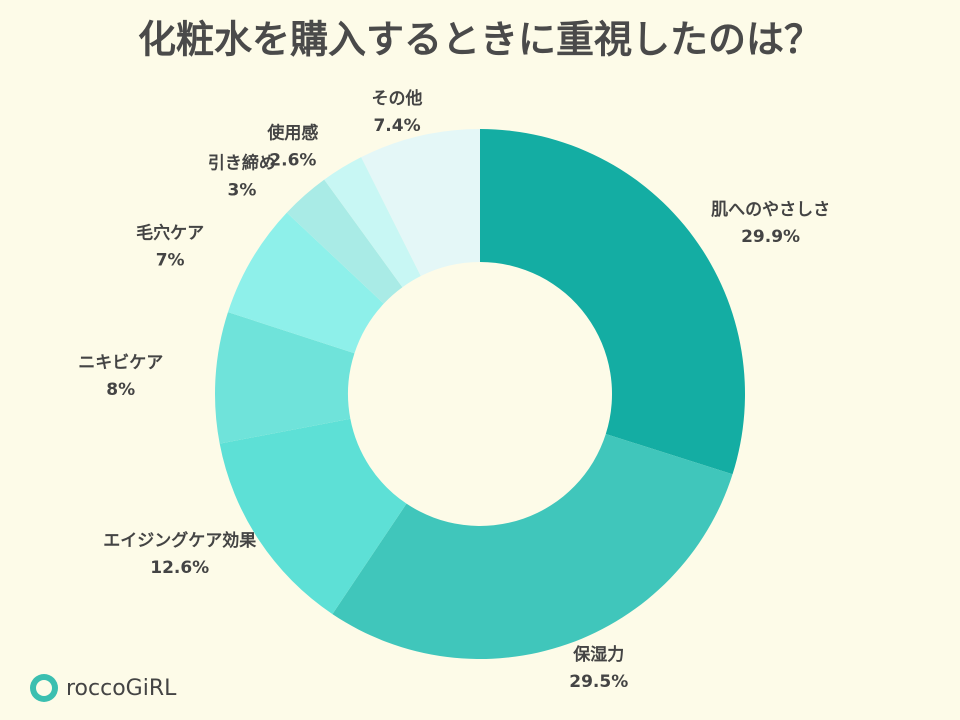  What do you see at coordinates (770, 210) in the screenshot?
I see `slice-label: 肌へのやさしさ` at bounding box center [770, 210].